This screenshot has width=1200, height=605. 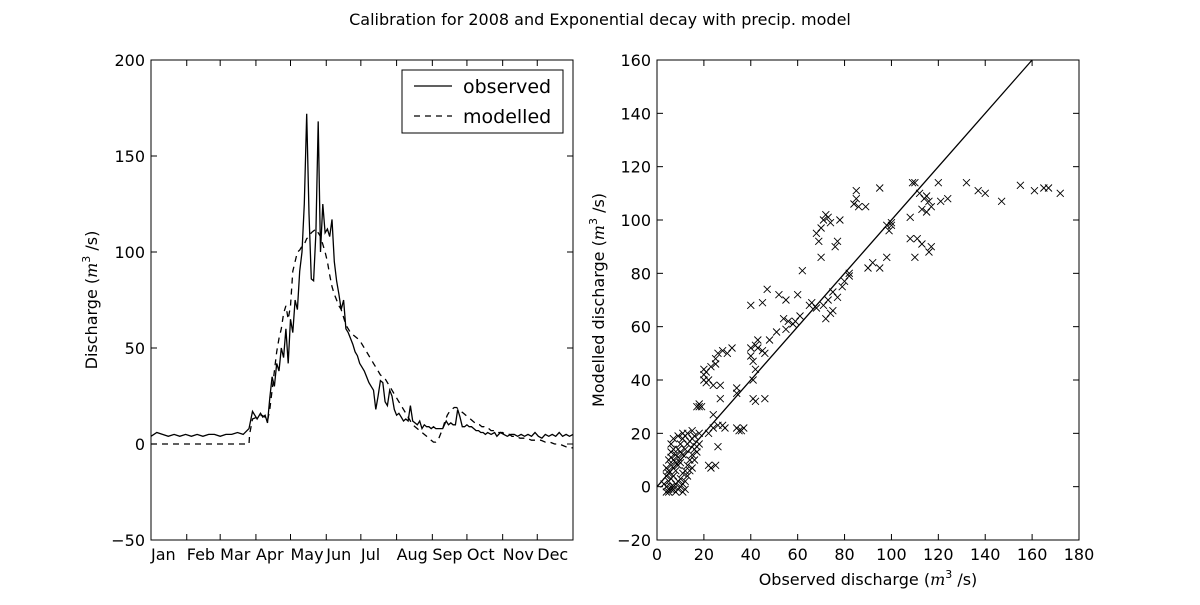 I want to click on y-tick-label: 60, so click(x=641, y=327).